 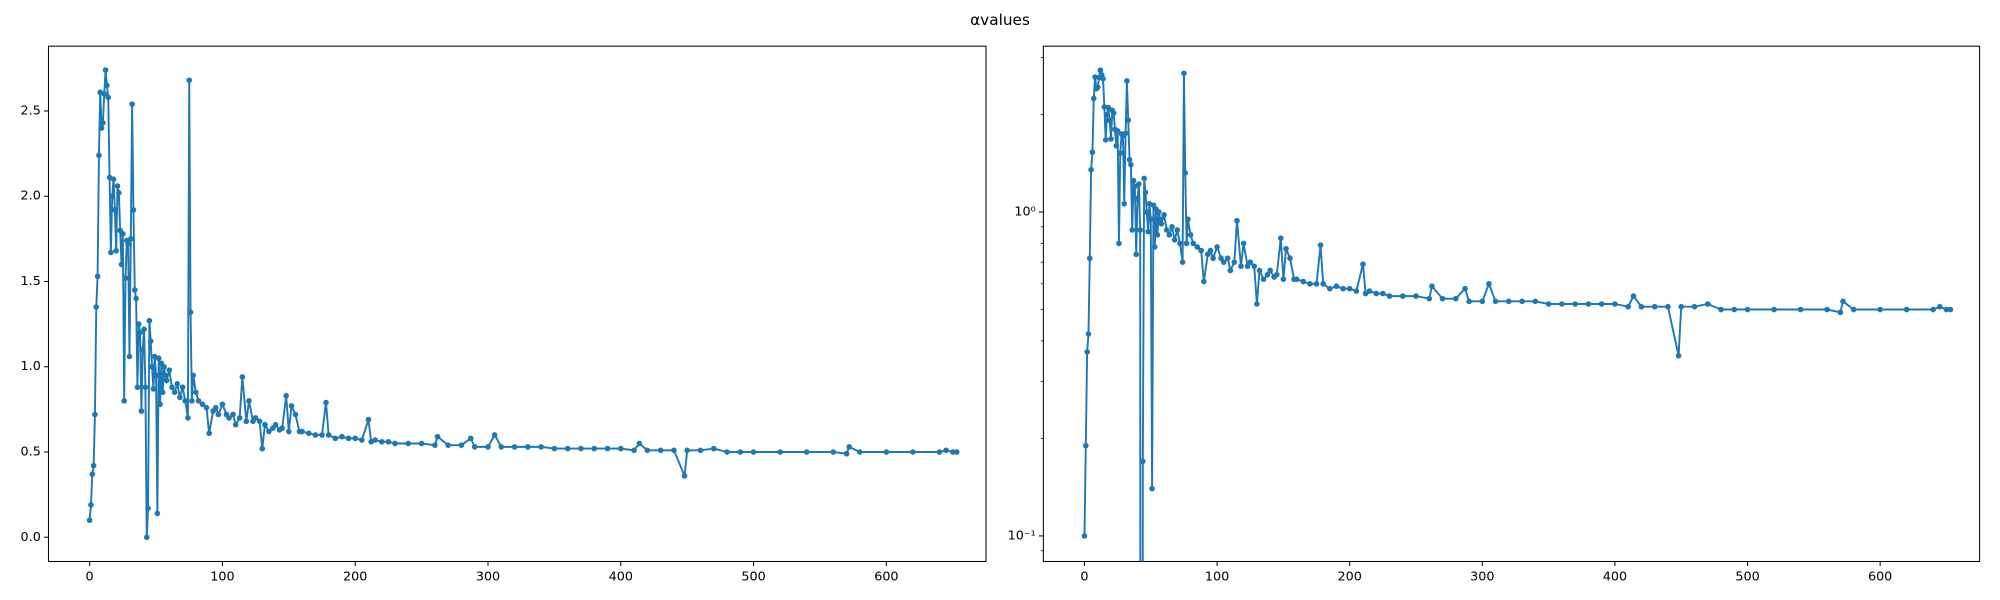 What do you see at coordinates (90, 576) in the screenshot?
I see `x-tick-label: 0` at bounding box center [90, 576].